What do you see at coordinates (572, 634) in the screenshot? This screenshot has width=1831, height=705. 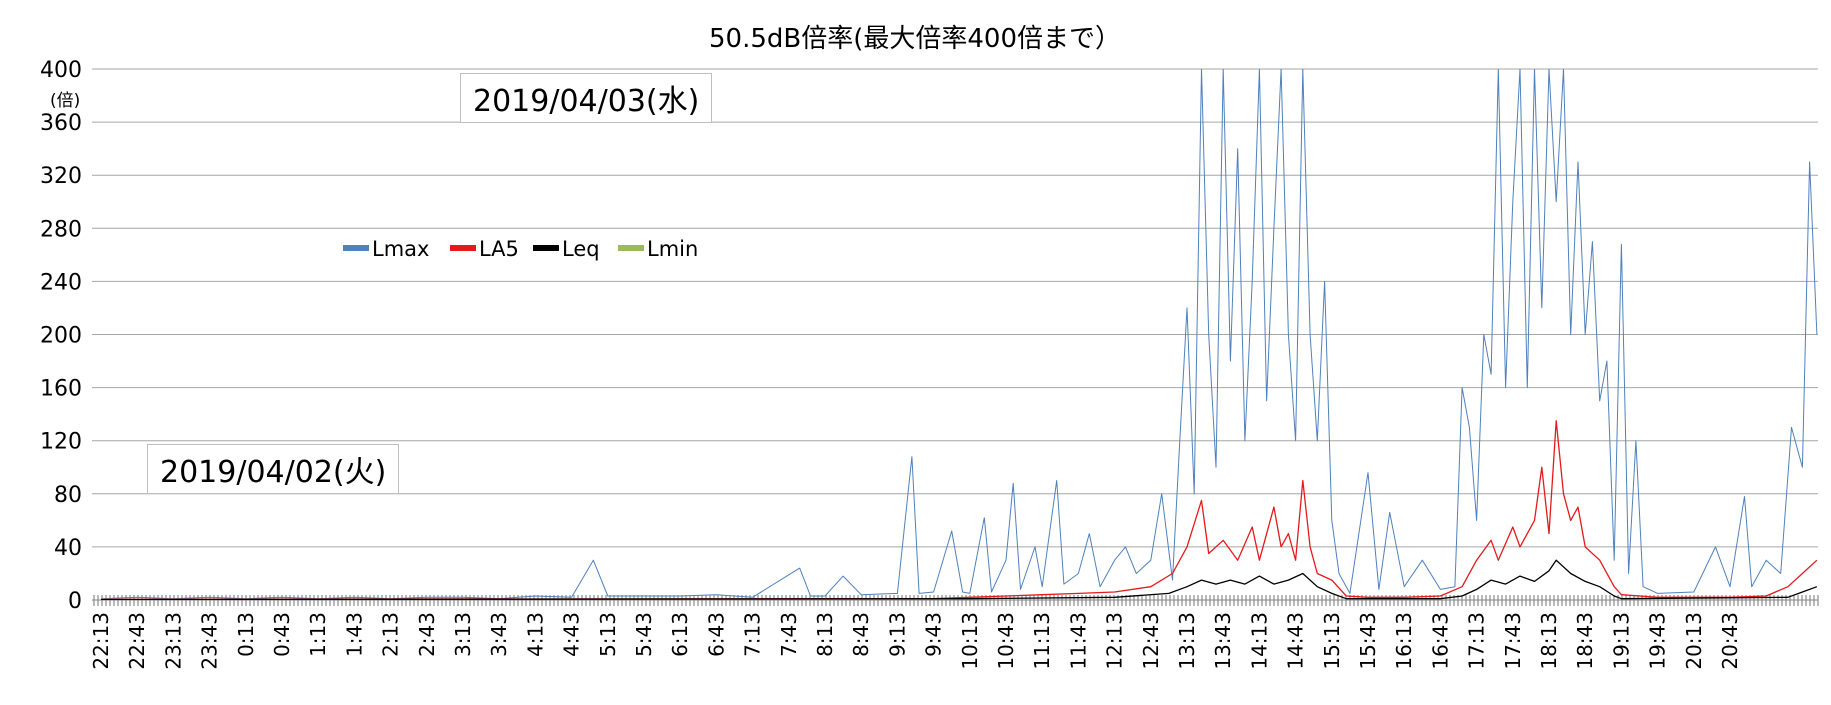 I see `x-tick-label: 4:43` at bounding box center [572, 634].